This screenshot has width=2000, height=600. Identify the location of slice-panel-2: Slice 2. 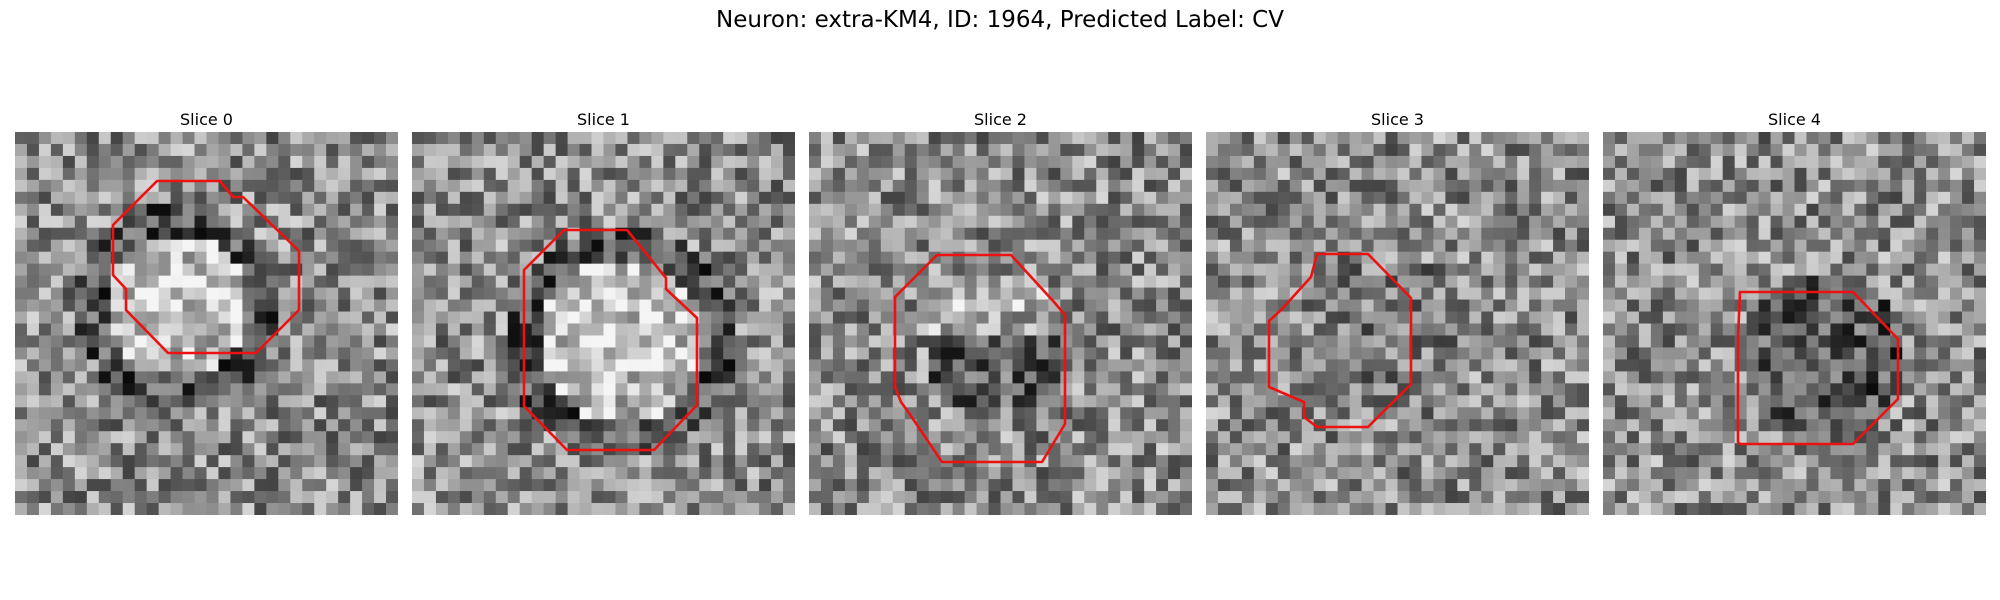
(1000, 311).